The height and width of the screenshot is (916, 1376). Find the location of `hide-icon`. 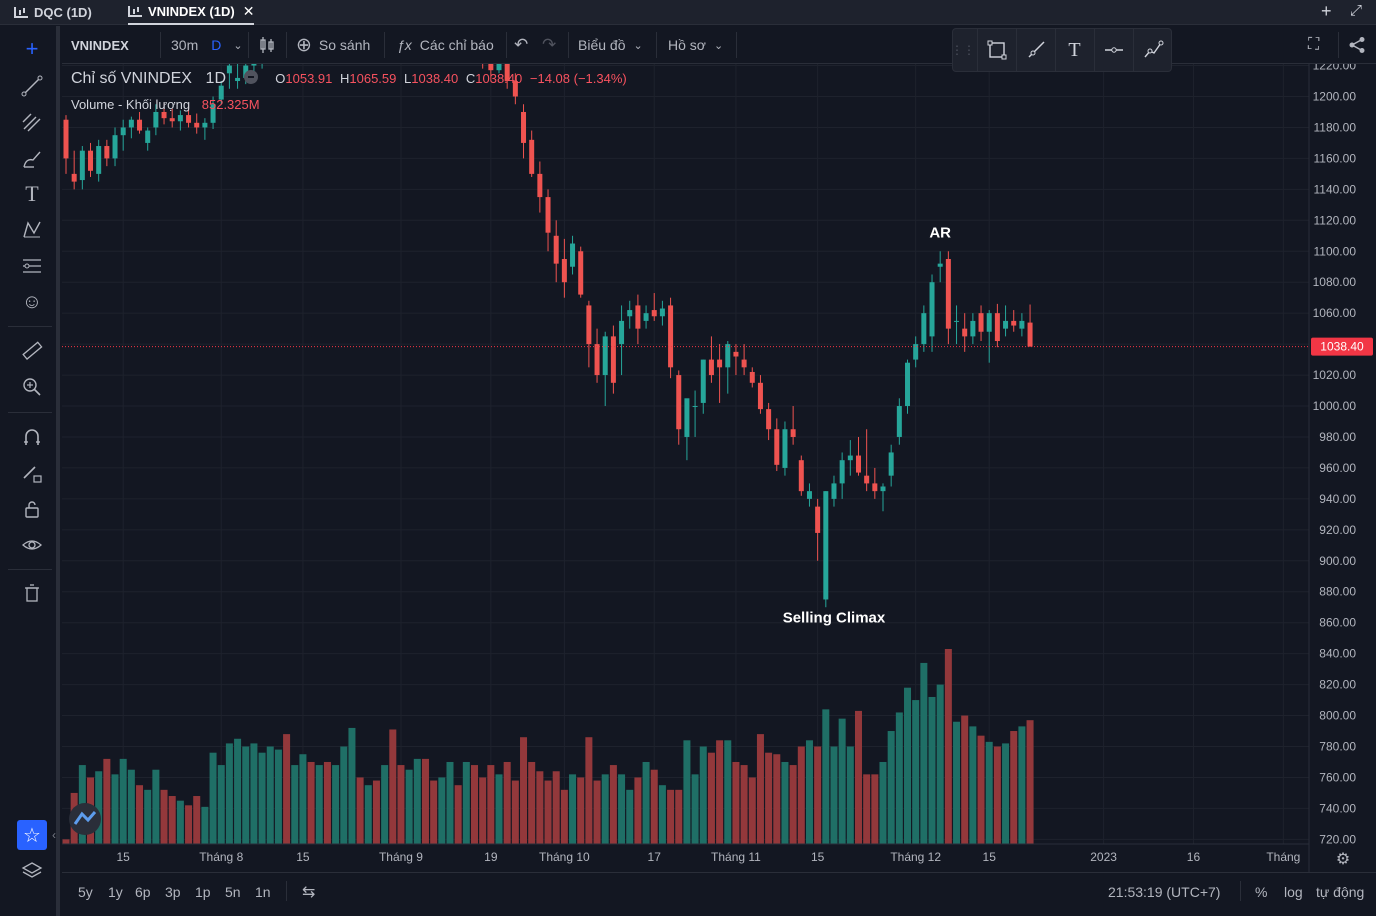

hide-icon is located at coordinates (250, 77).